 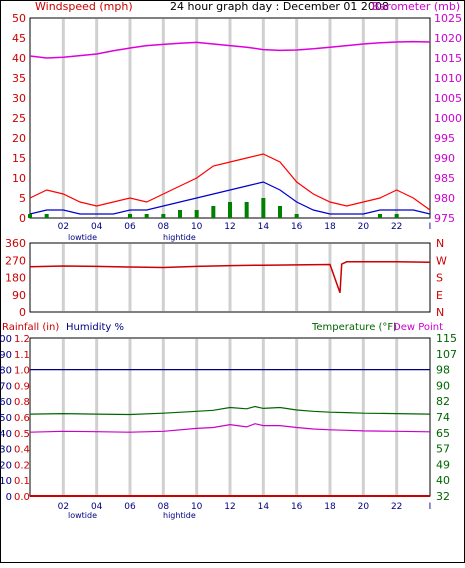 What do you see at coordinates (444, 218) in the screenshot?
I see `barometer-y-tick-label: 975` at bounding box center [444, 218].